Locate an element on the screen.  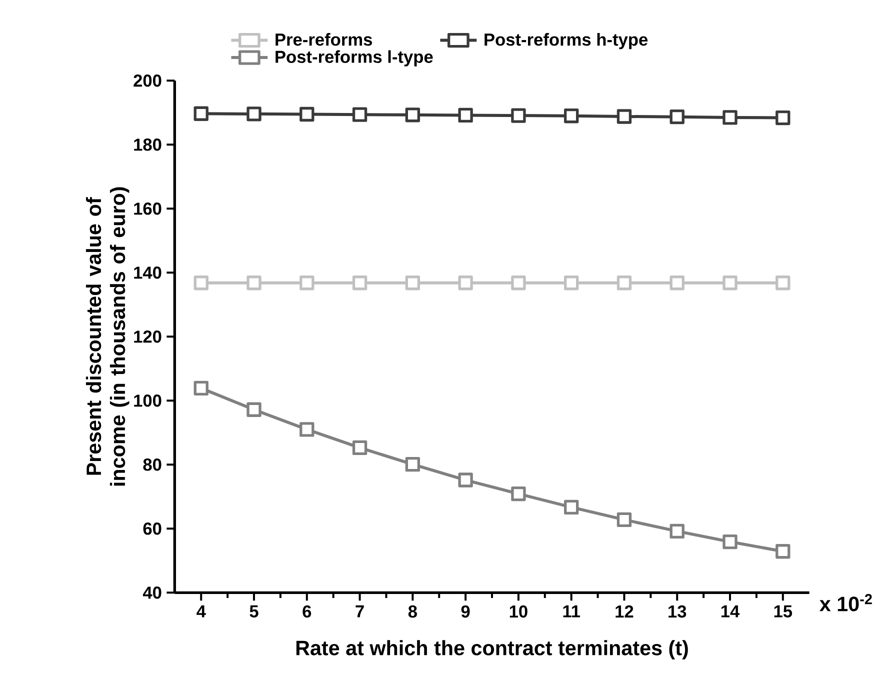
x-tick-label: 14 is located at coordinates (730, 612).